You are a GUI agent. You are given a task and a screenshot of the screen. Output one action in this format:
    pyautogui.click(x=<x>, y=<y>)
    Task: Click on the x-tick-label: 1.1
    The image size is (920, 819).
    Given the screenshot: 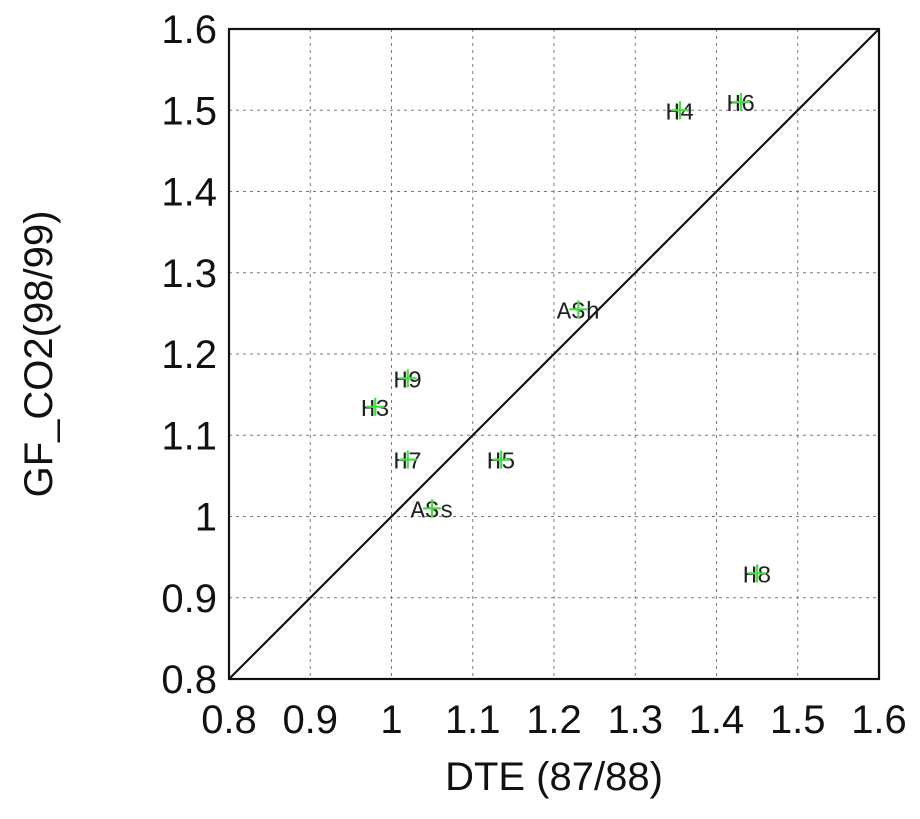 What is the action you would take?
    pyautogui.click(x=473, y=720)
    